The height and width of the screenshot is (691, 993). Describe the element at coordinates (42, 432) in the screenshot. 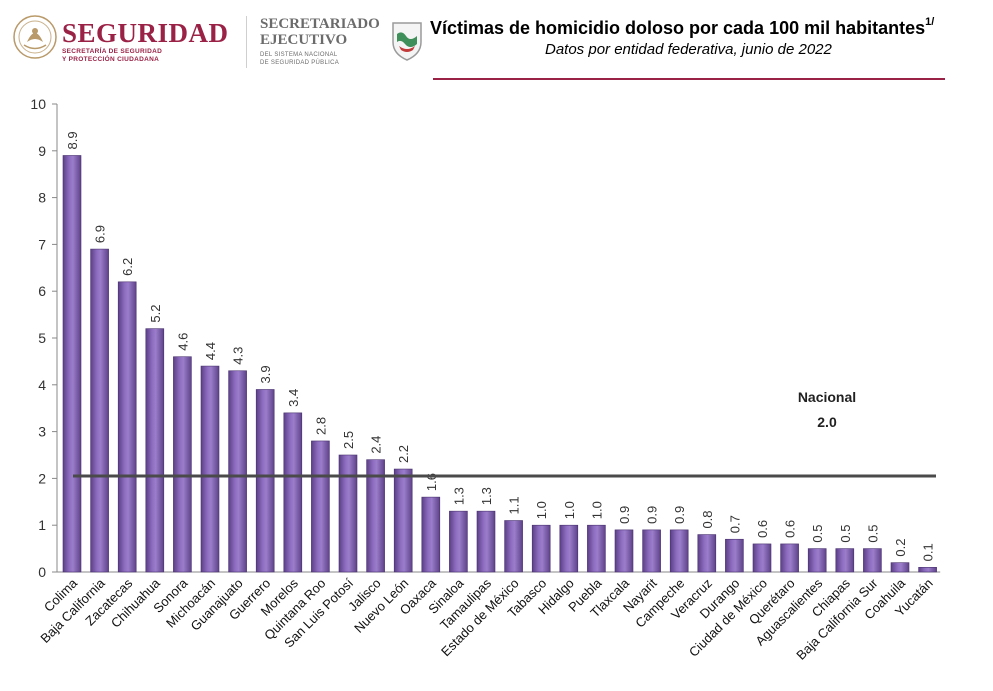

I see `y-tick-label: 3` at that location.